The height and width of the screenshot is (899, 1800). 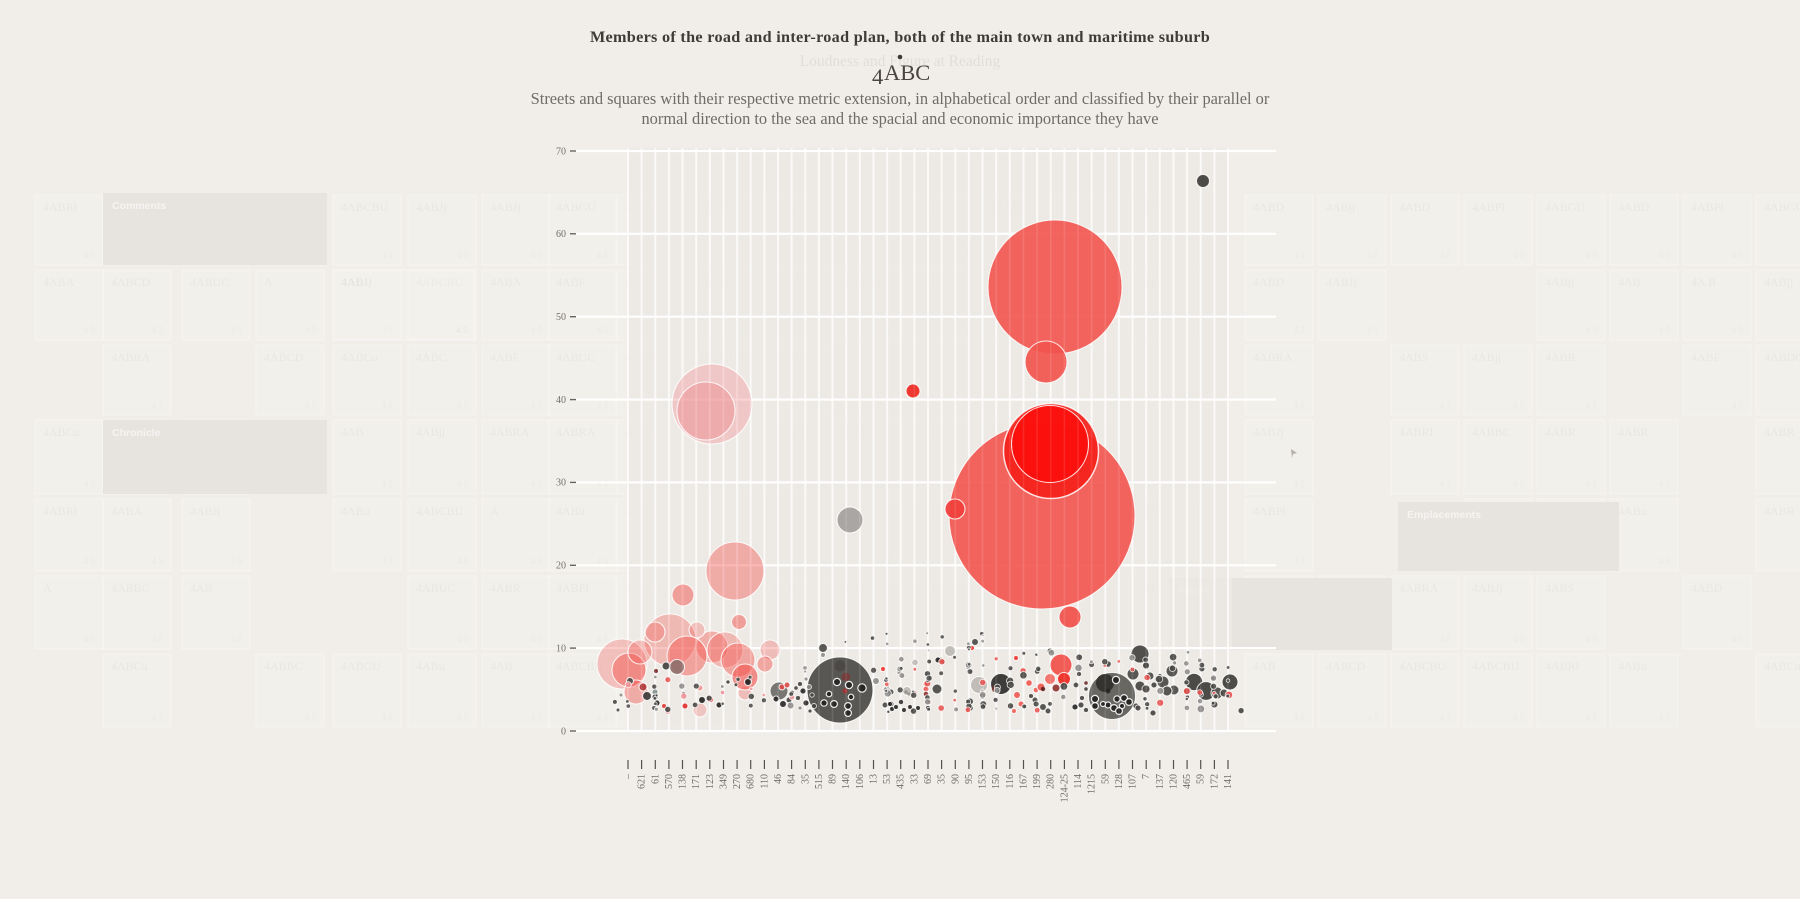 What do you see at coordinates (805, 779) in the screenshot?
I see `svg-text: 35` at bounding box center [805, 779].